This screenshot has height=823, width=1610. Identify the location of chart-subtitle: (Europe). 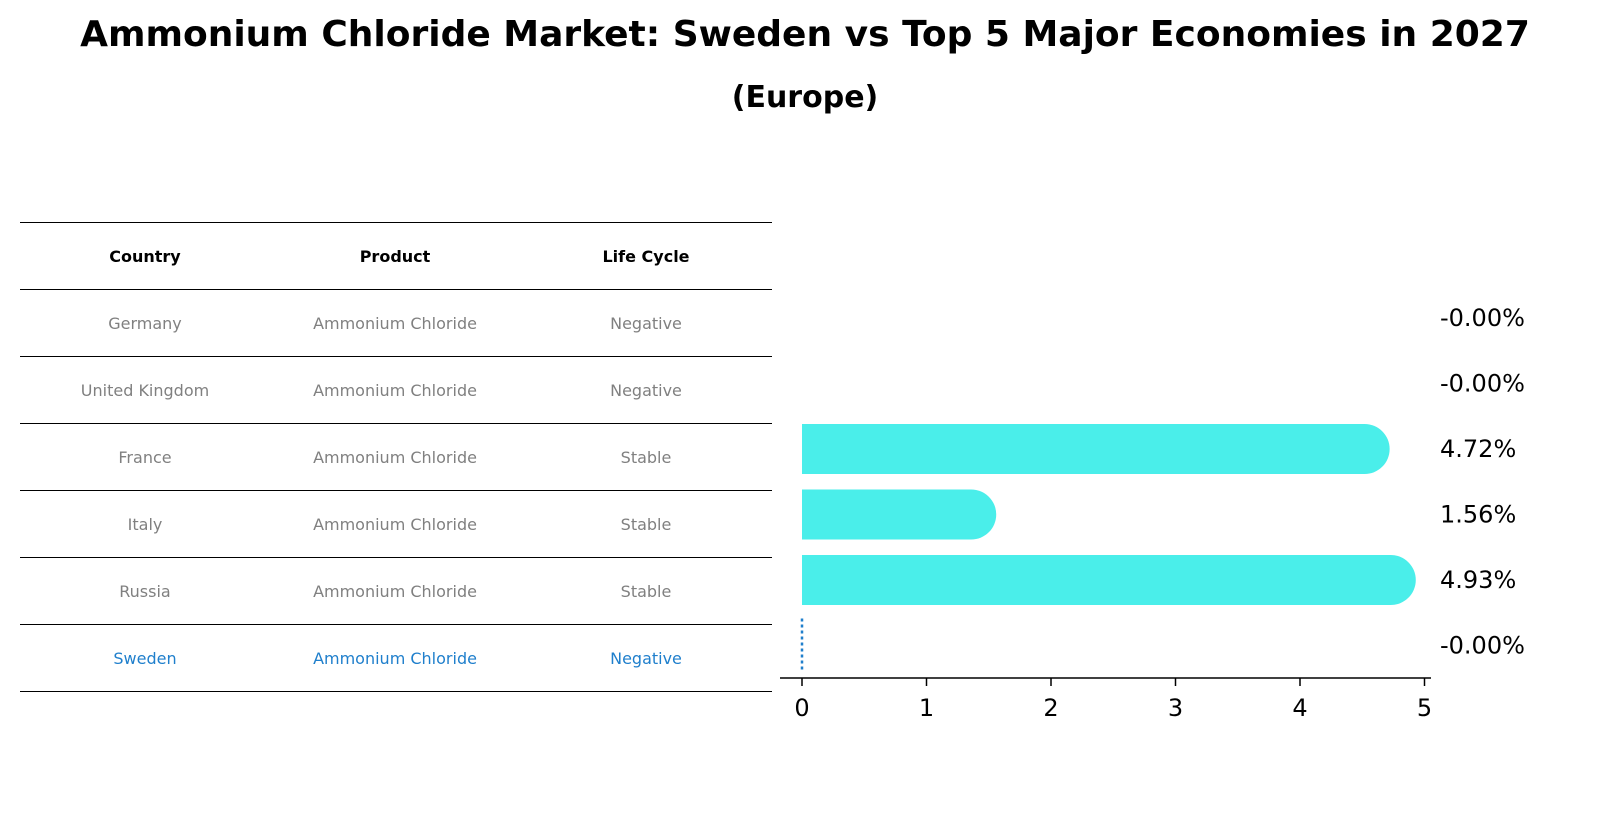
(805, 97).